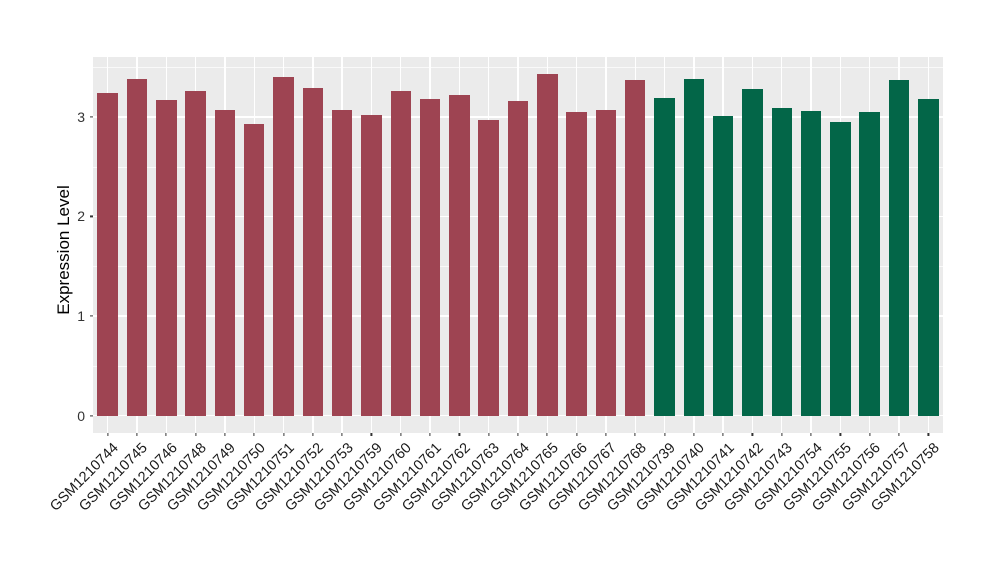 This screenshot has height=580, width=1000. Describe the element at coordinates (606, 262) in the screenshot. I see `bar-GSM1210767` at that location.